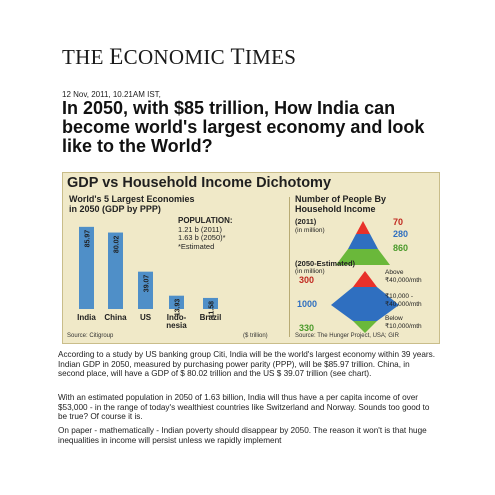 Image resolution: width=495 pixels, height=495 pixels. I want to click on pyramid-2011-middle, so click(363, 241).